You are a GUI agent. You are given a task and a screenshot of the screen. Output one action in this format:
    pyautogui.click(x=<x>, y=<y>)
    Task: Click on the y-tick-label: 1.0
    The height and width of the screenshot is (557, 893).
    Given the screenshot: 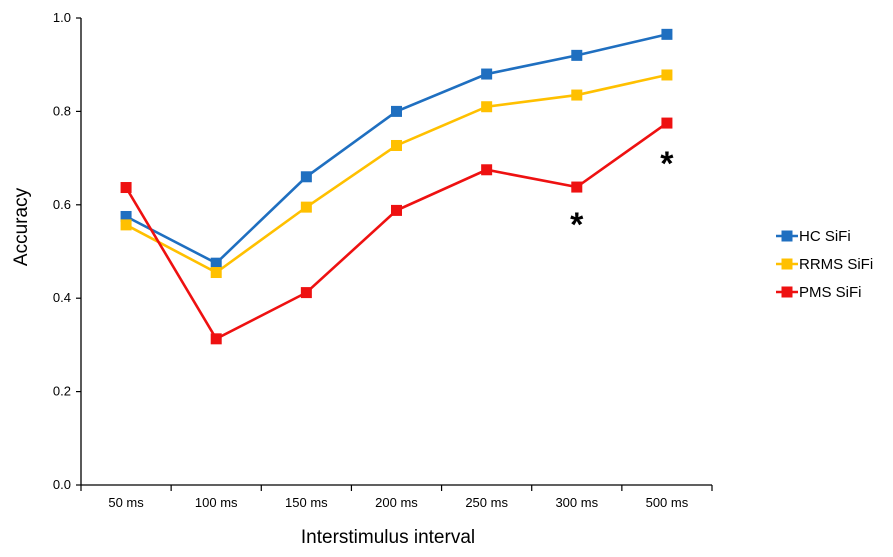 What is the action you would take?
    pyautogui.click(x=62, y=17)
    